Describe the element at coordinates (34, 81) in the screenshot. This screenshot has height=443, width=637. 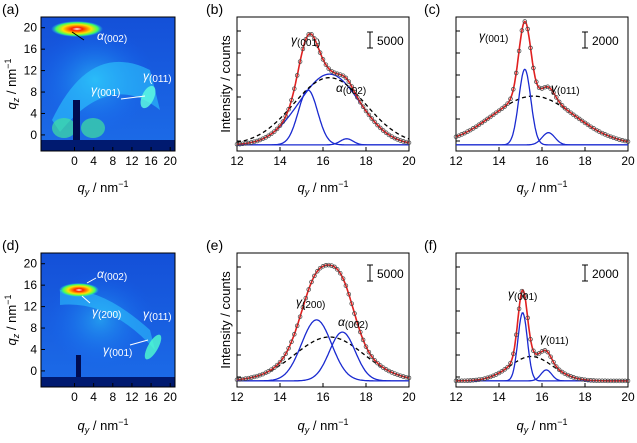
I see `y-ticks-a: 0 4 8 12 16 20` at that location.